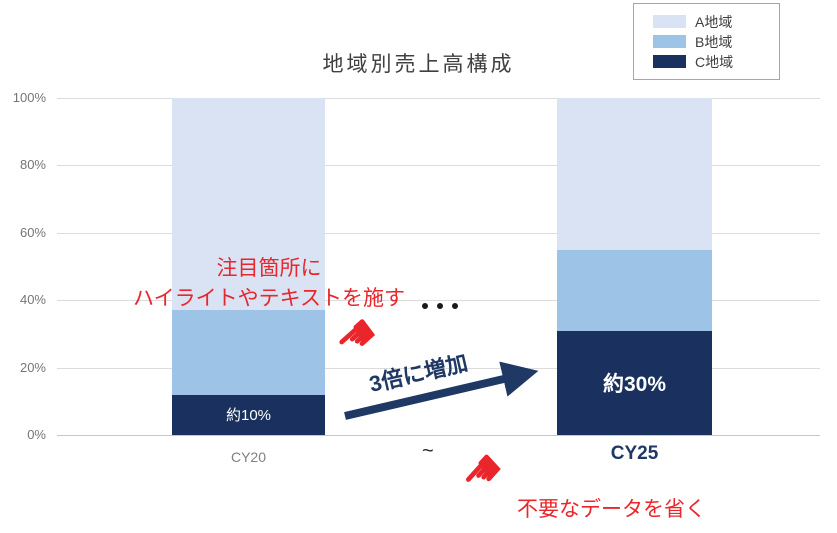 Image resolution: width=837 pixels, height=533 pixels. I want to click on bar-data-label: 約30%, so click(634, 384).